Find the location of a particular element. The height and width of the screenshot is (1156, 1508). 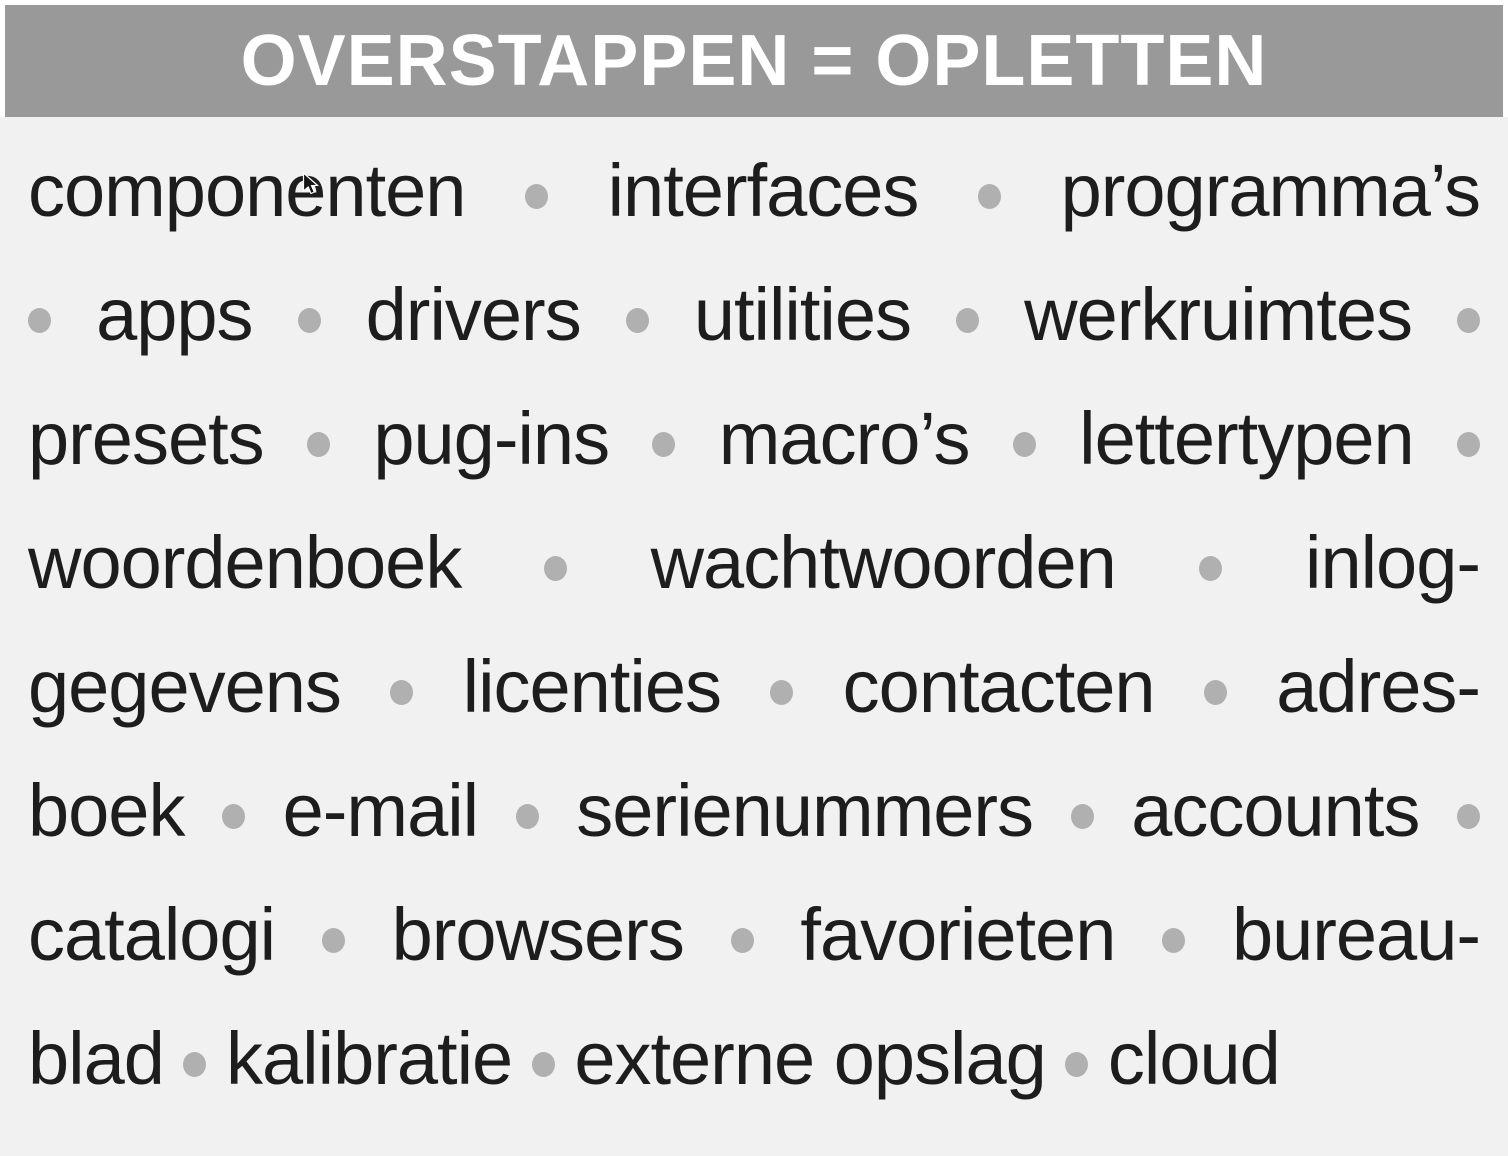

word: apps is located at coordinates (174, 314).